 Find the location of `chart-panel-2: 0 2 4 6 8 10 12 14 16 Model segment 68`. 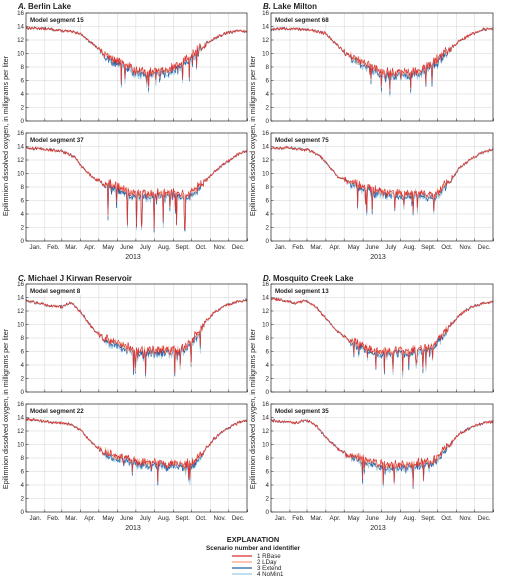

chart-panel-2: 0 2 4 6 8 10 12 14 16 Model segment 68 is located at coordinates (378, 67).